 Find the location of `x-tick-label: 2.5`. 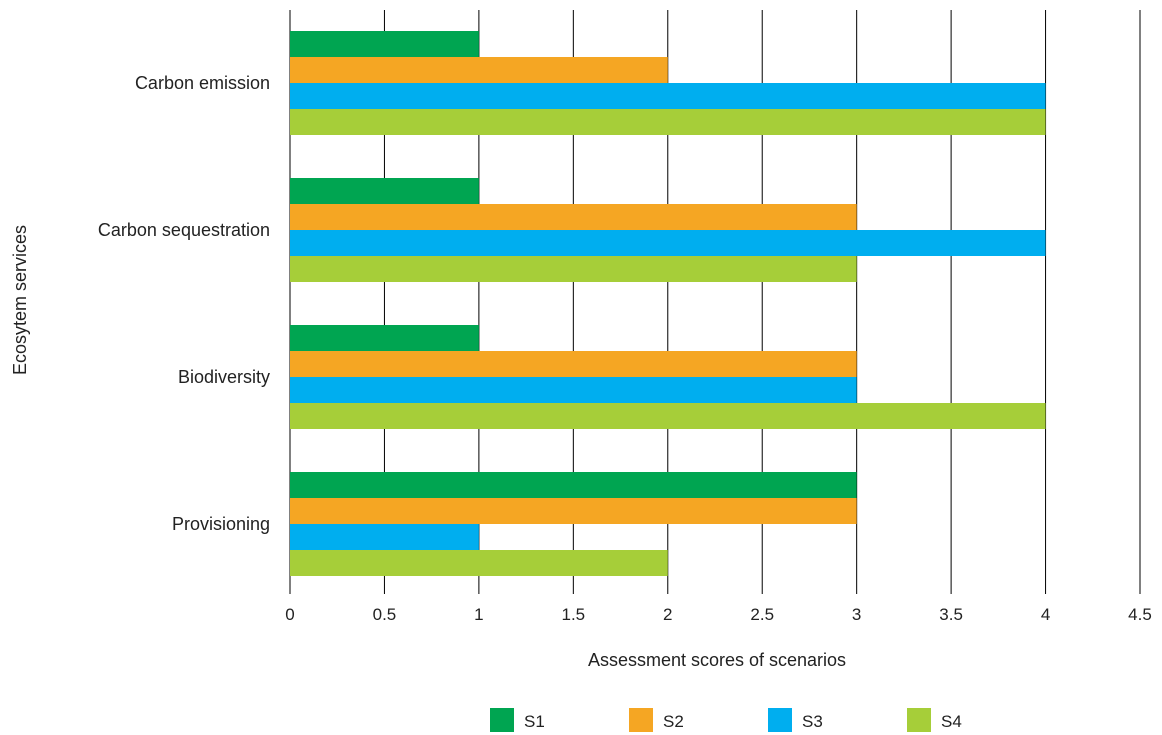

x-tick-label: 2.5 is located at coordinates (762, 614).